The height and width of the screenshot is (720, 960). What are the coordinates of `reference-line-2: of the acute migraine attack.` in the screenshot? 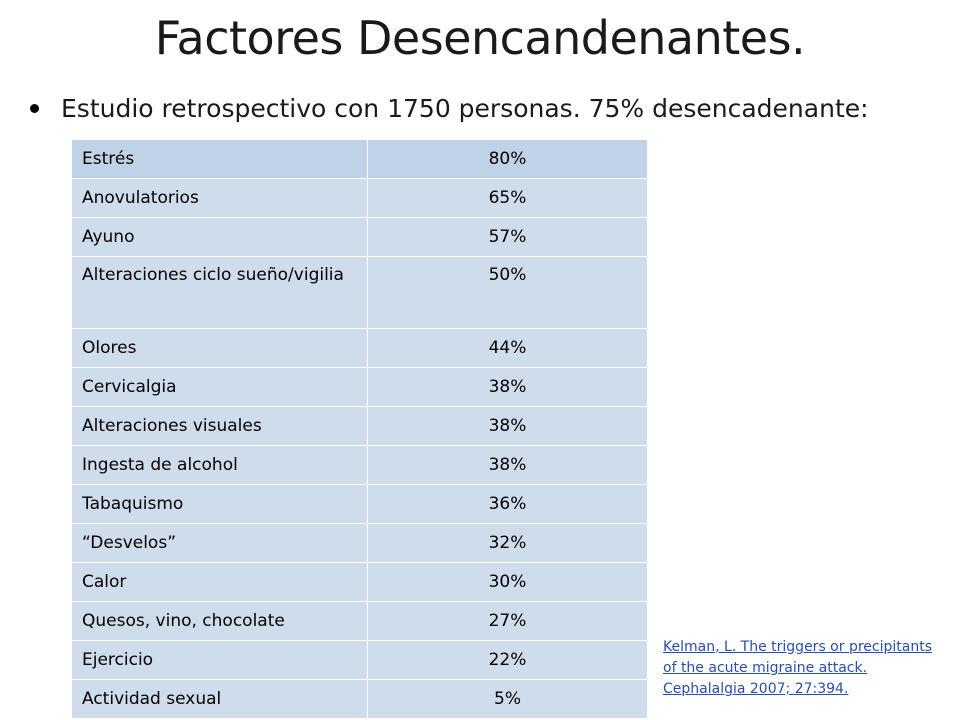 It's located at (765, 668).